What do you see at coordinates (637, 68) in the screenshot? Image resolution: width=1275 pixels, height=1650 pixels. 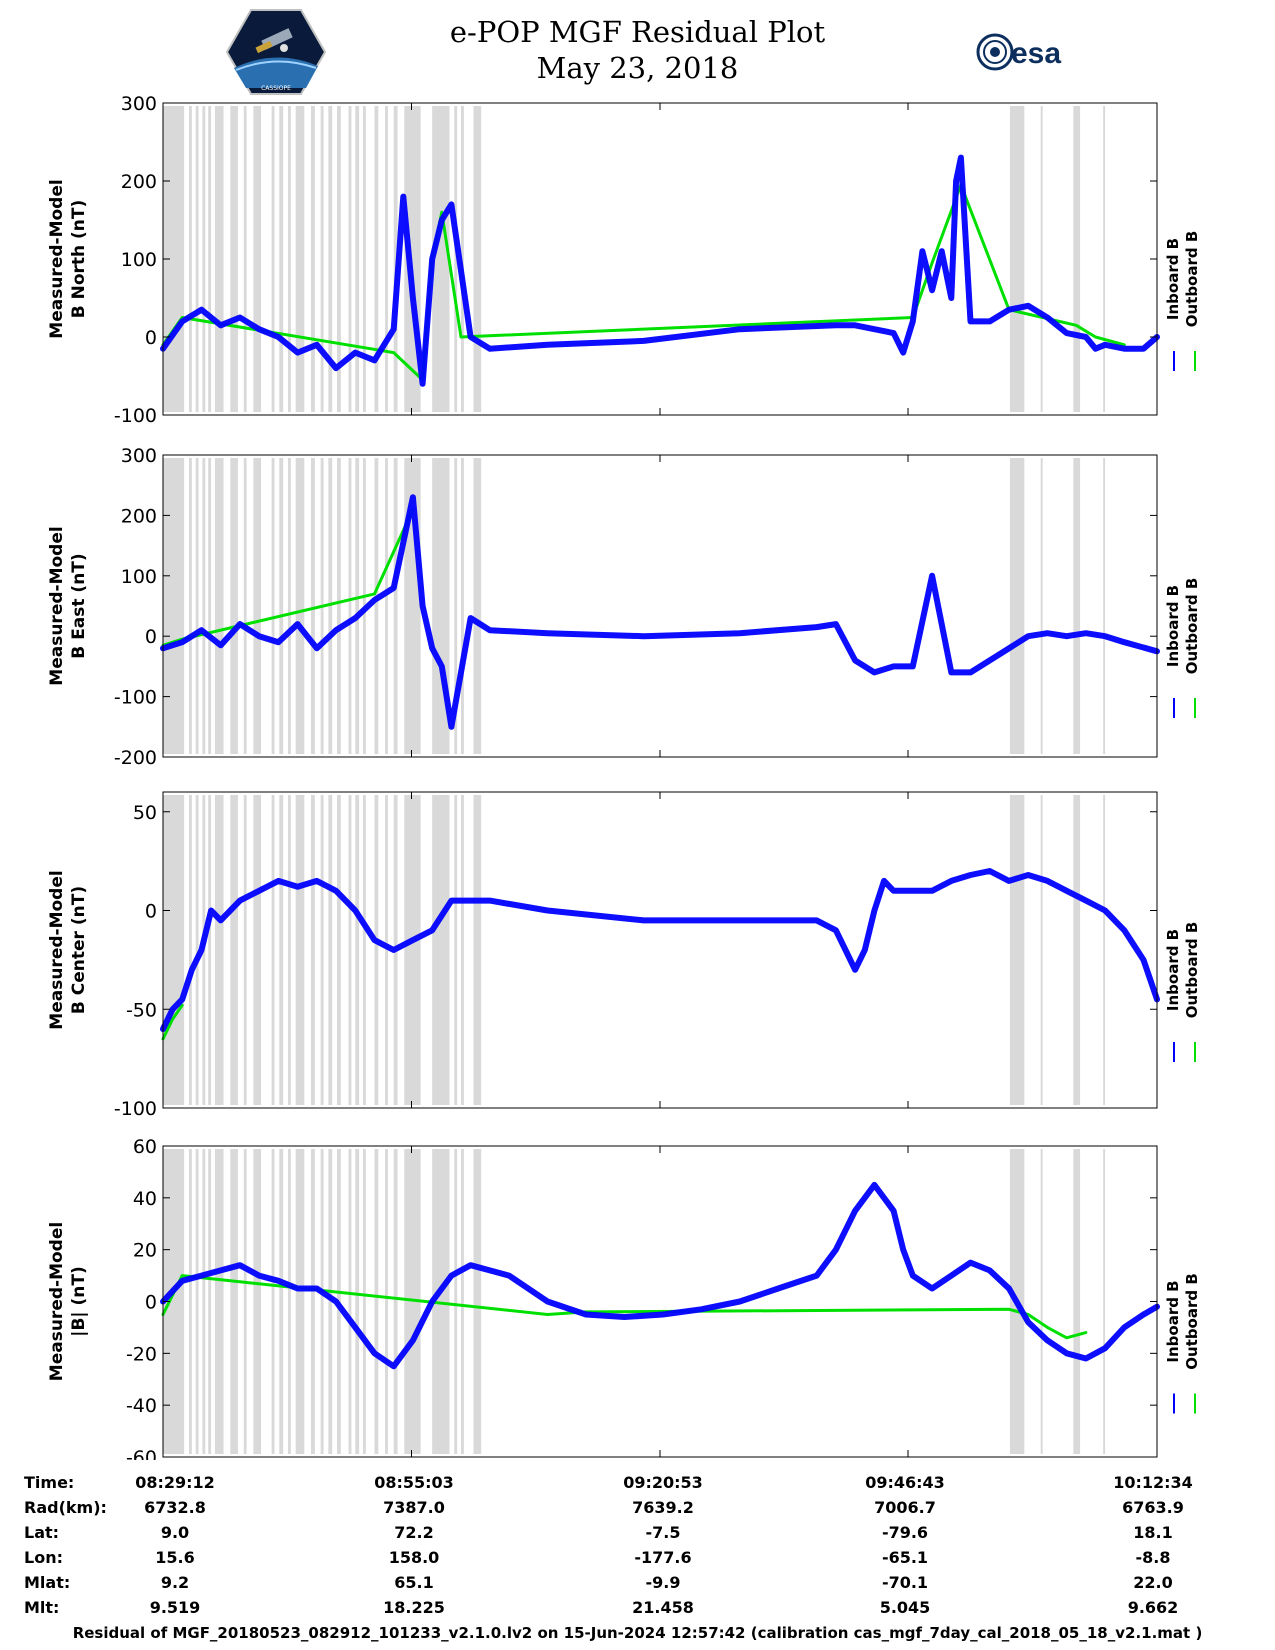 I see `title-date: May 23, 2018` at bounding box center [637, 68].